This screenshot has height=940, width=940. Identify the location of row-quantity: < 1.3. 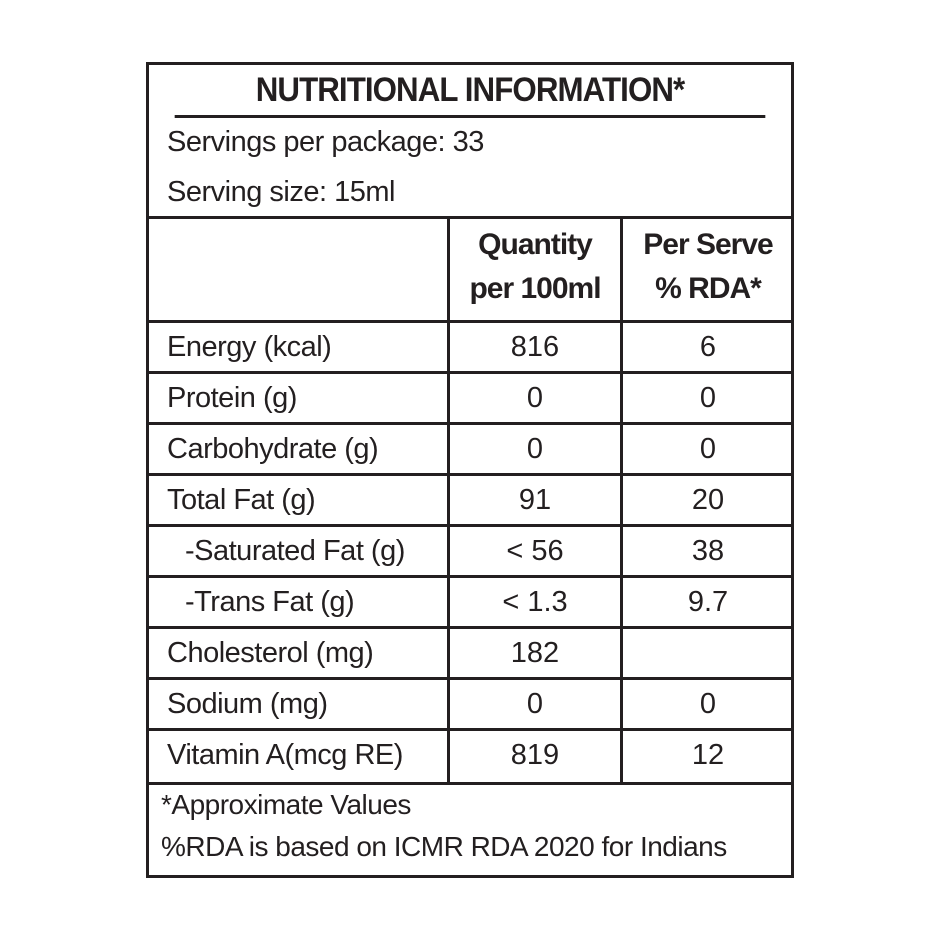
(535, 602).